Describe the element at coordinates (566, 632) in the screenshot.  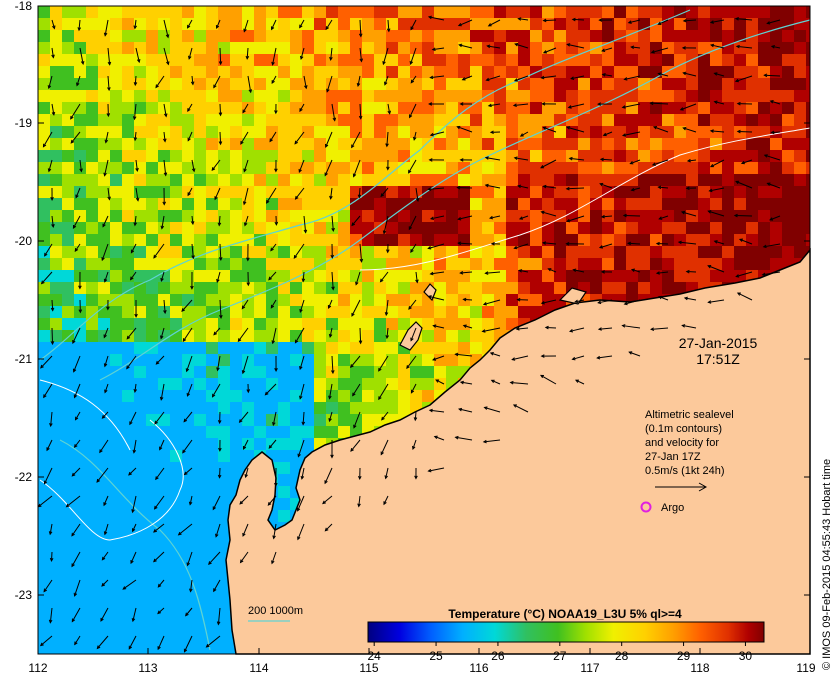
I see `colorbar-gradient` at that location.